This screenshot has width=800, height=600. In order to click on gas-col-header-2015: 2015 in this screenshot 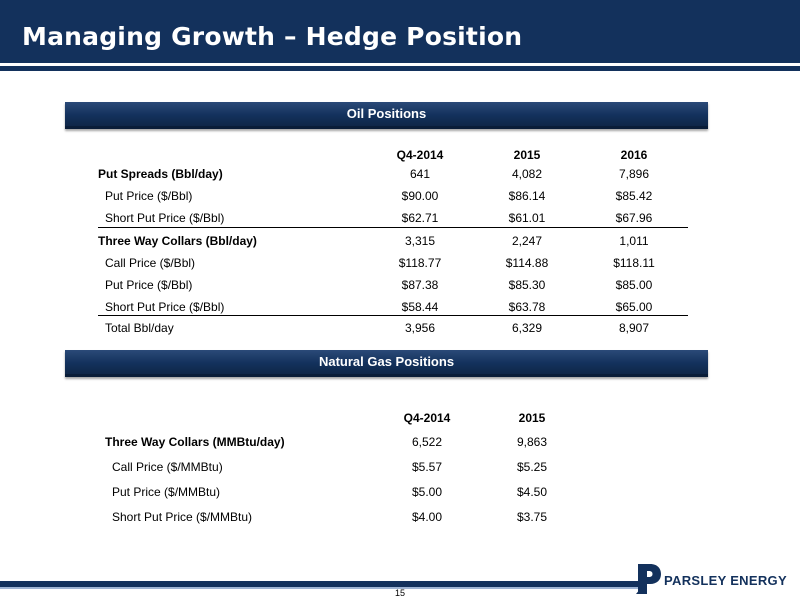, I will do `click(532, 418)`.